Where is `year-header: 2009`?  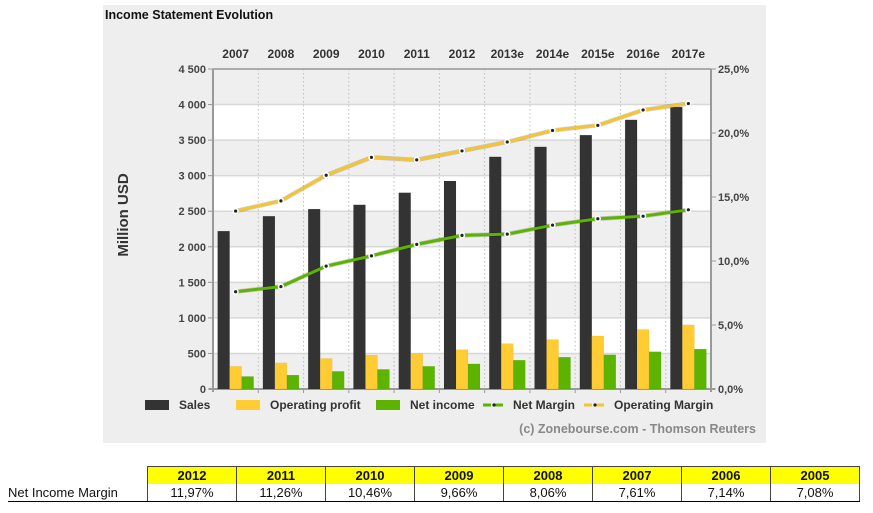 year-header: 2009 is located at coordinates (459, 475).